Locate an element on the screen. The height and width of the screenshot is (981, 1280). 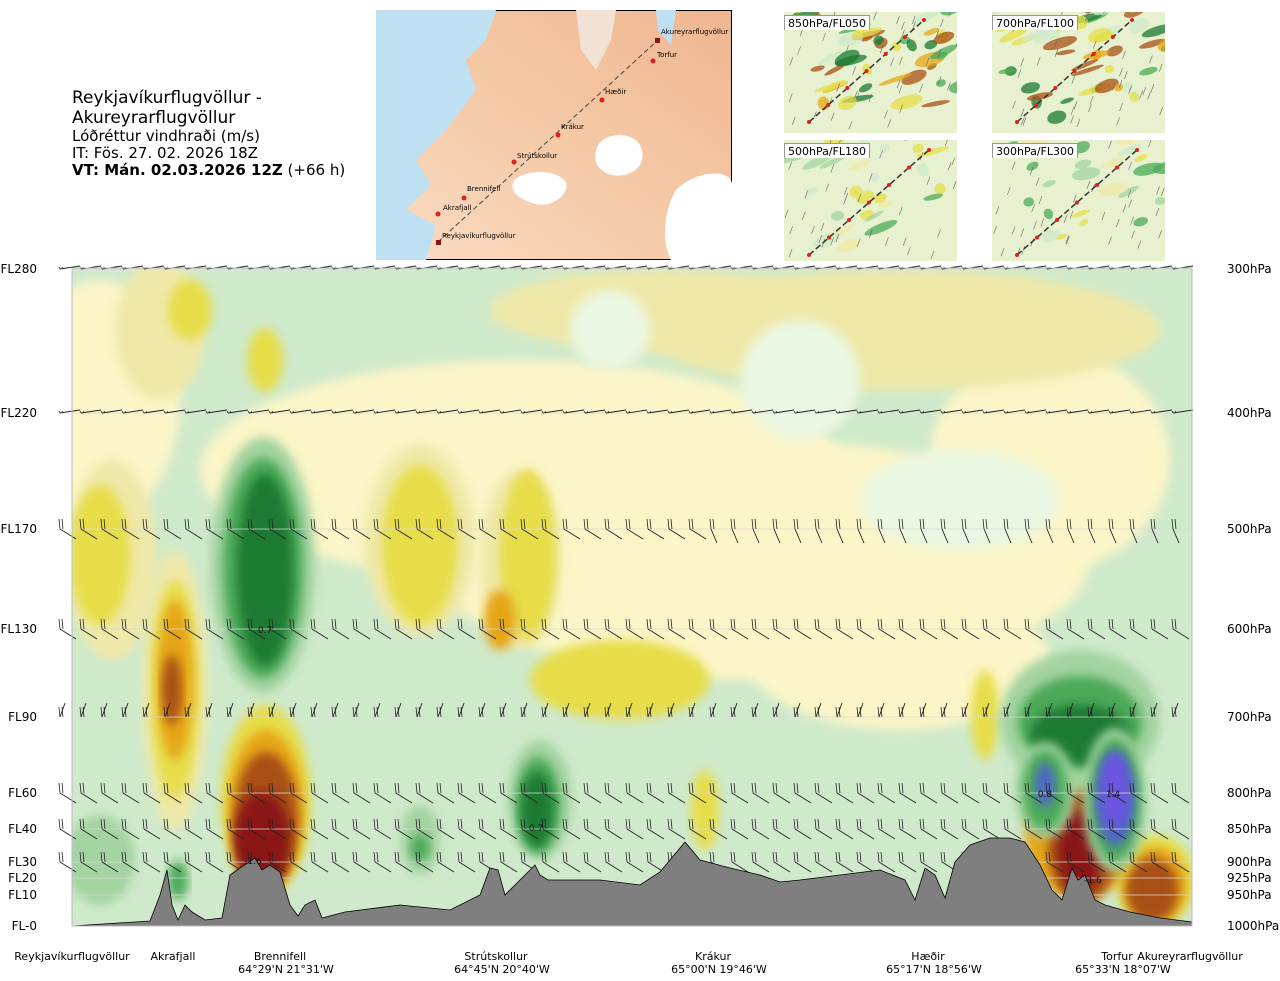
panel-500hpa-label: 500hPa/FL180 is located at coordinates (827, 150).